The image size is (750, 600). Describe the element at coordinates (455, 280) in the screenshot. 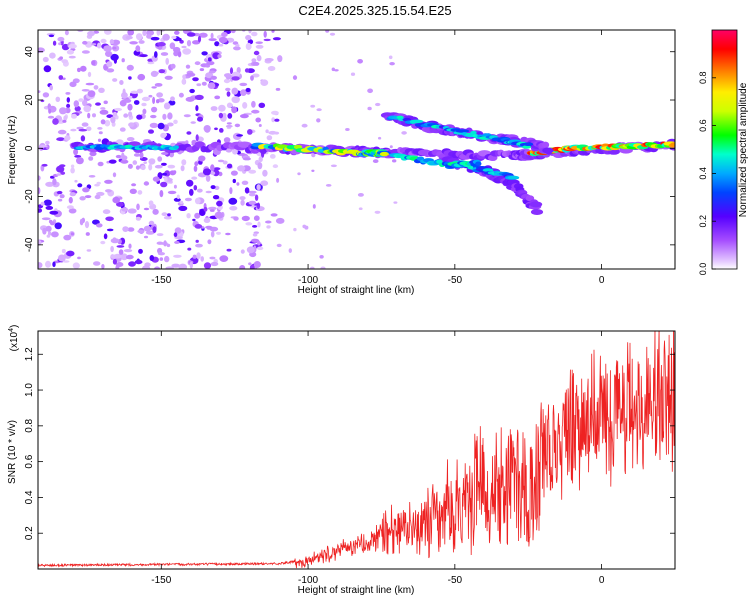

I see `x-tick-label: -50` at that location.